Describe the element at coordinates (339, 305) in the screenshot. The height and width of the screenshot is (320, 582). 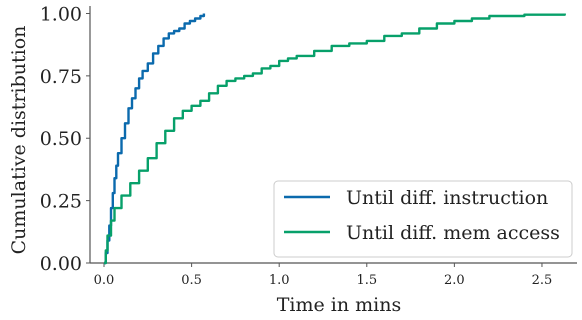
I see `x-axis-label: Time in mins` at that location.